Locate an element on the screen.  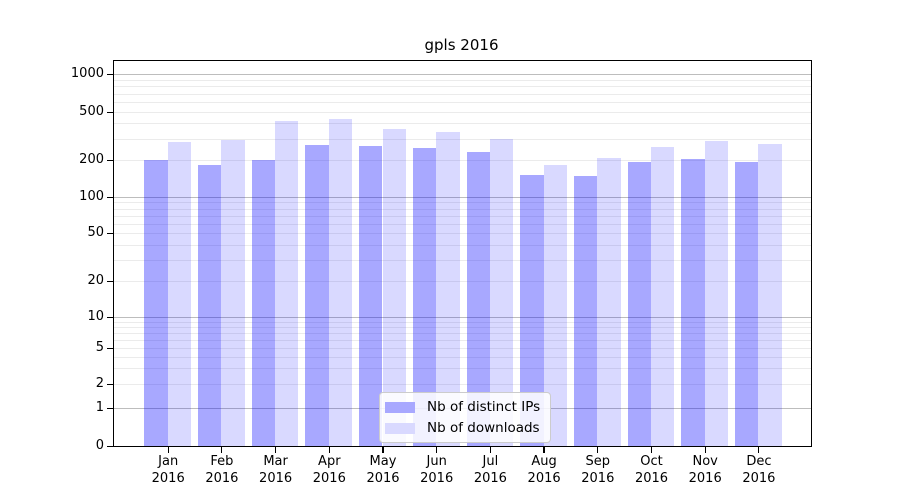
x-tick-label: Dec 2016 is located at coordinates (759, 470).